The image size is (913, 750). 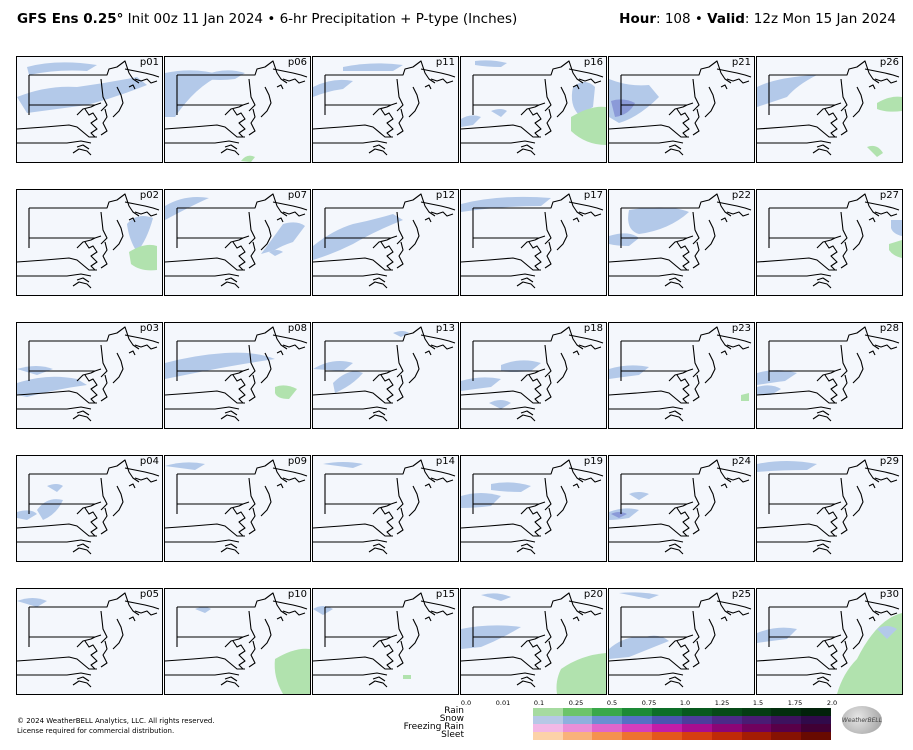 What do you see at coordinates (539, 703) in the screenshot?
I see `legend-tick-label: 0.1` at bounding box center [539, 703].